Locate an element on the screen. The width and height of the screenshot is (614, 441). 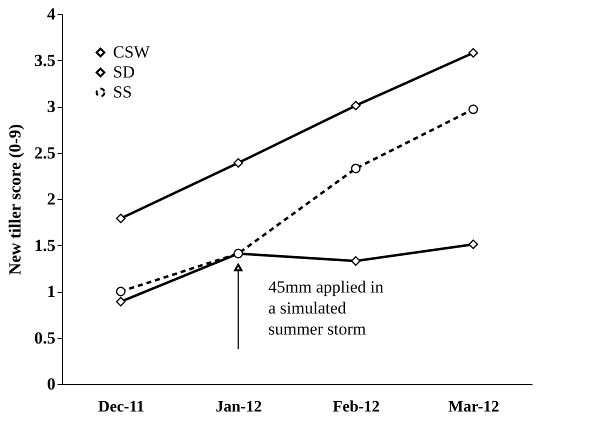
y-tick-label: 3 is located at coordinates (51, 106).